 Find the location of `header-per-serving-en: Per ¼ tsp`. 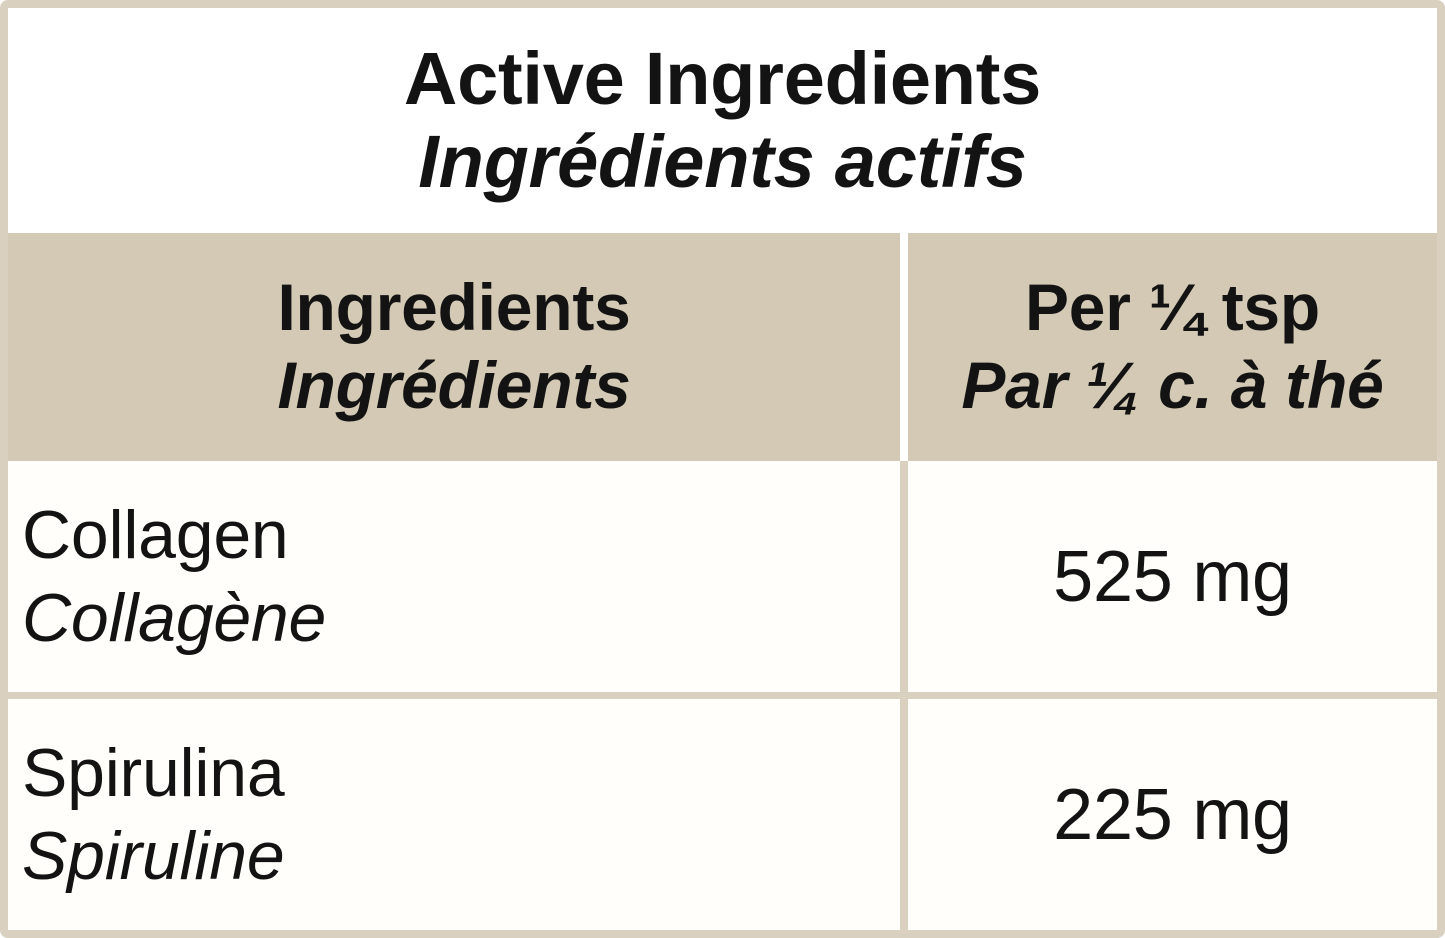

header-per-serving-en: Per ¼ tsp is located at coordinates (1172, 307).